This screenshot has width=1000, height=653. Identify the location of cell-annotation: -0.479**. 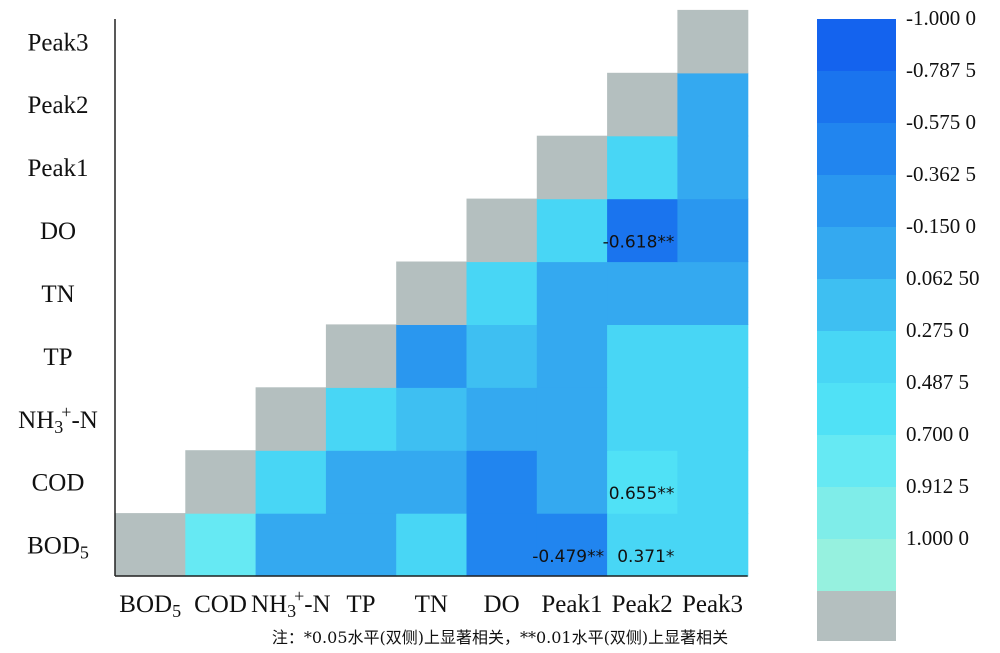
(568, 557).